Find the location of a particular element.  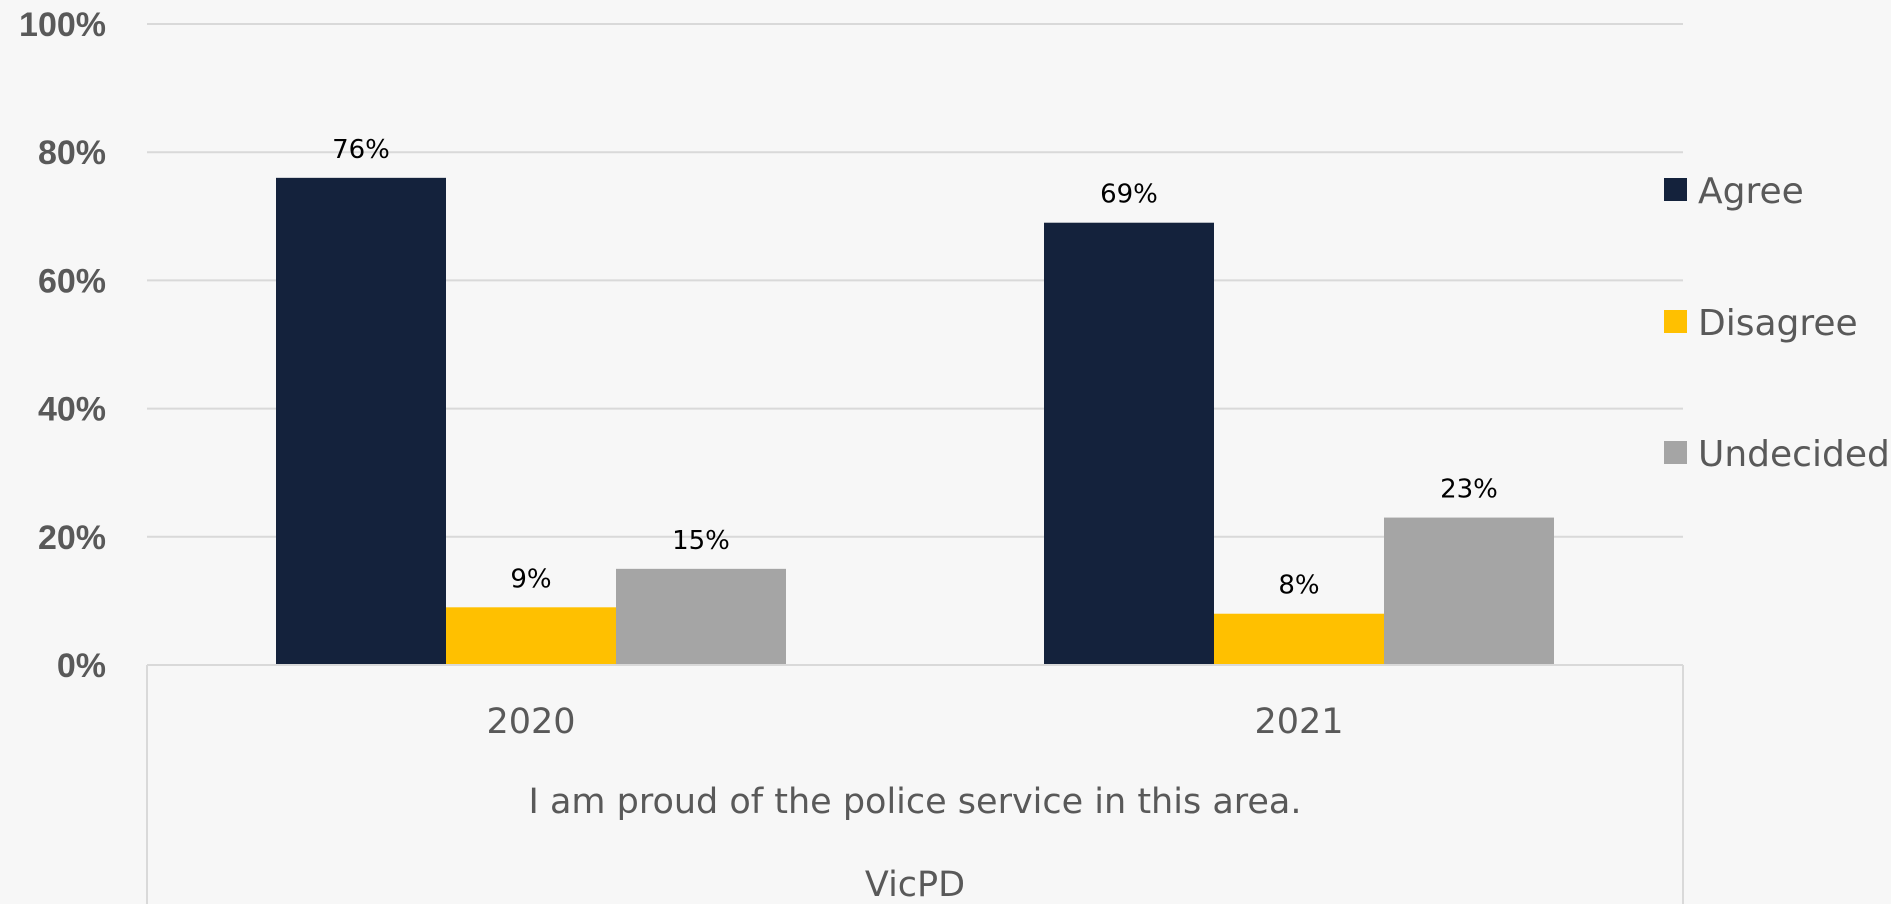

data-label-undecided-2021: 23% is located at coordinates (1469, 490).